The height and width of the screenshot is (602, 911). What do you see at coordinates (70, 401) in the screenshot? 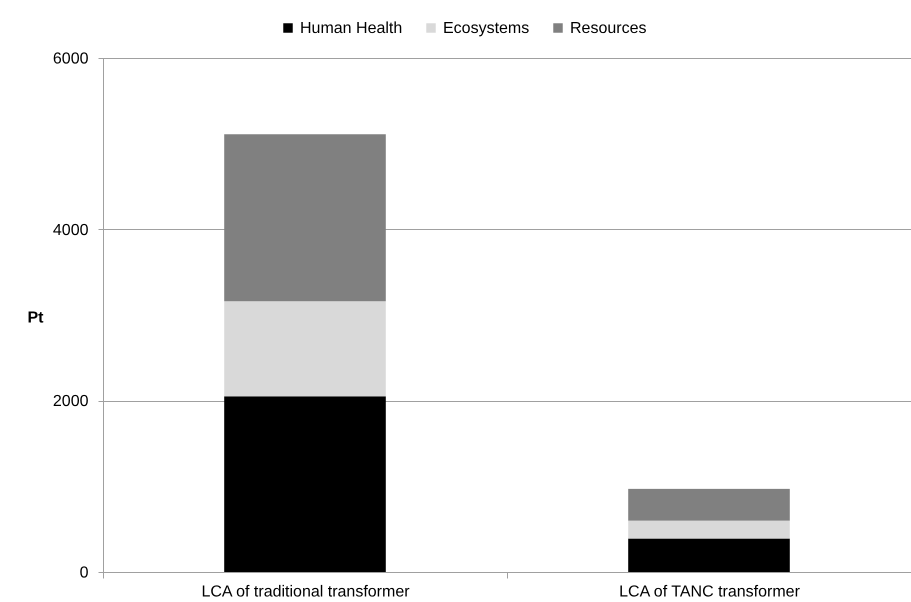
I see `y-tick-label: 2000` at bounding box center [70, 401].